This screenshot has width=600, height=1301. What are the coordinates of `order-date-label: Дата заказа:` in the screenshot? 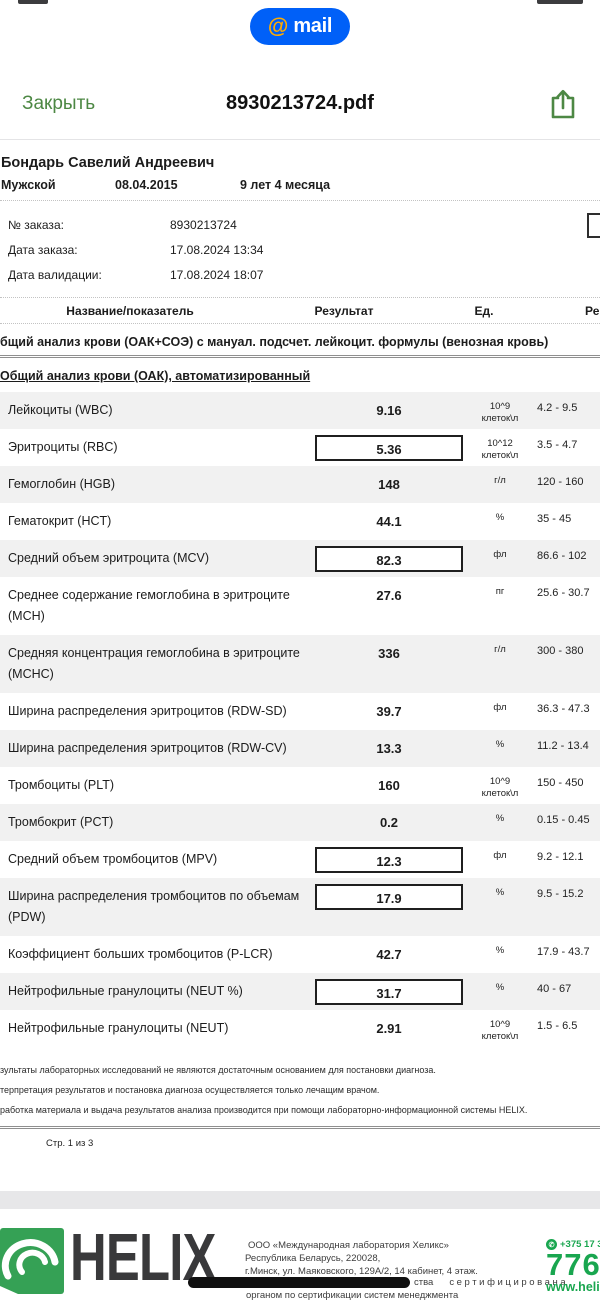 It's located at (43, 249).